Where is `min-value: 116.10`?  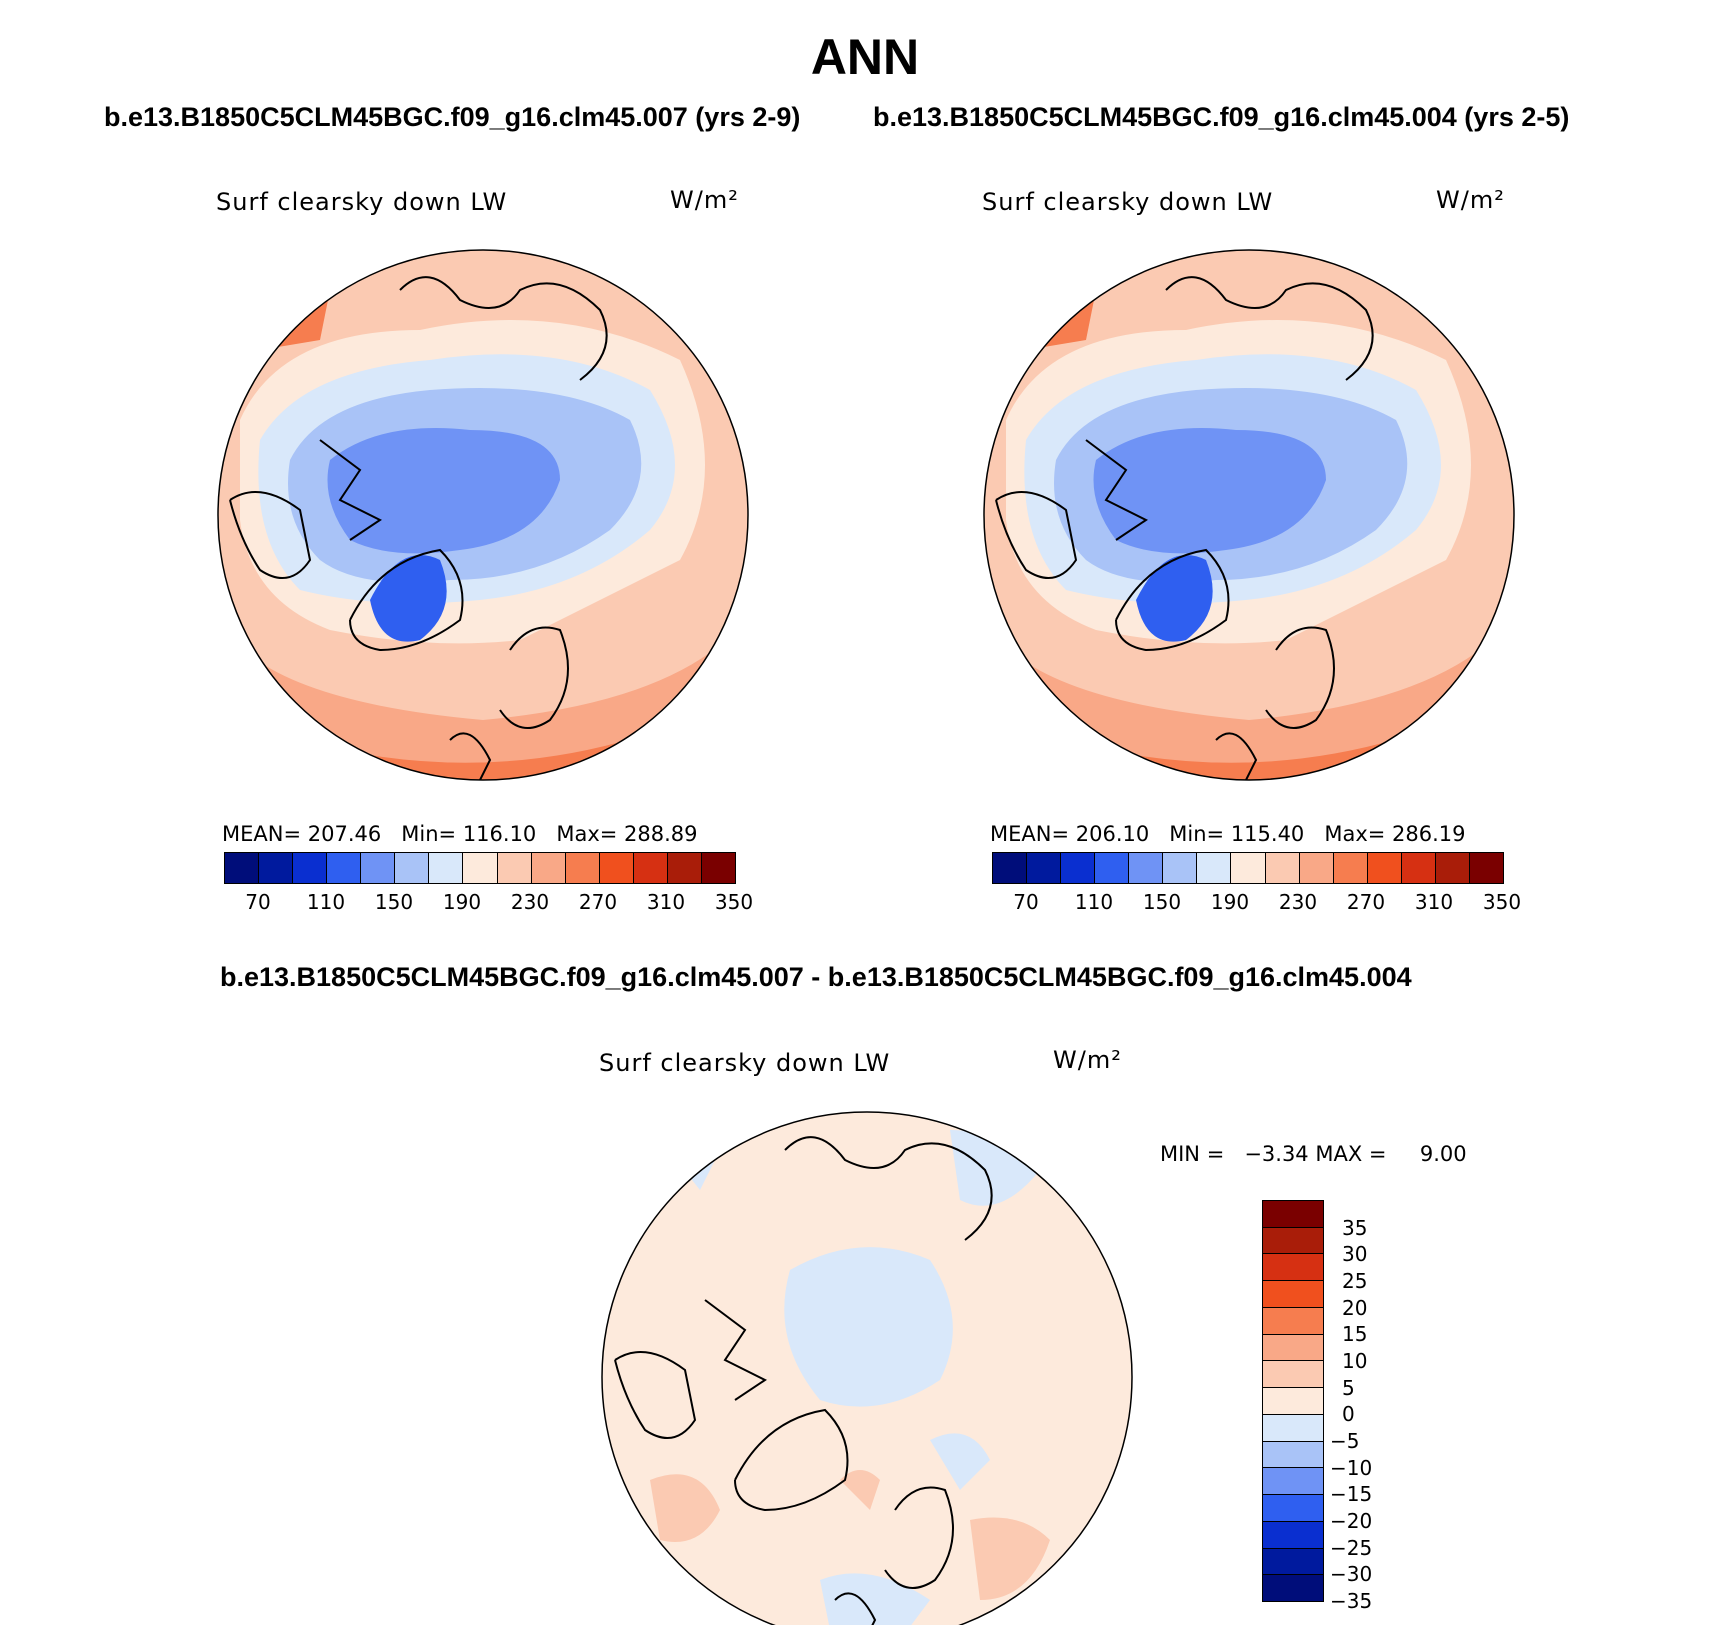 min-value: 116.10 is located at coordinates (499, 834).